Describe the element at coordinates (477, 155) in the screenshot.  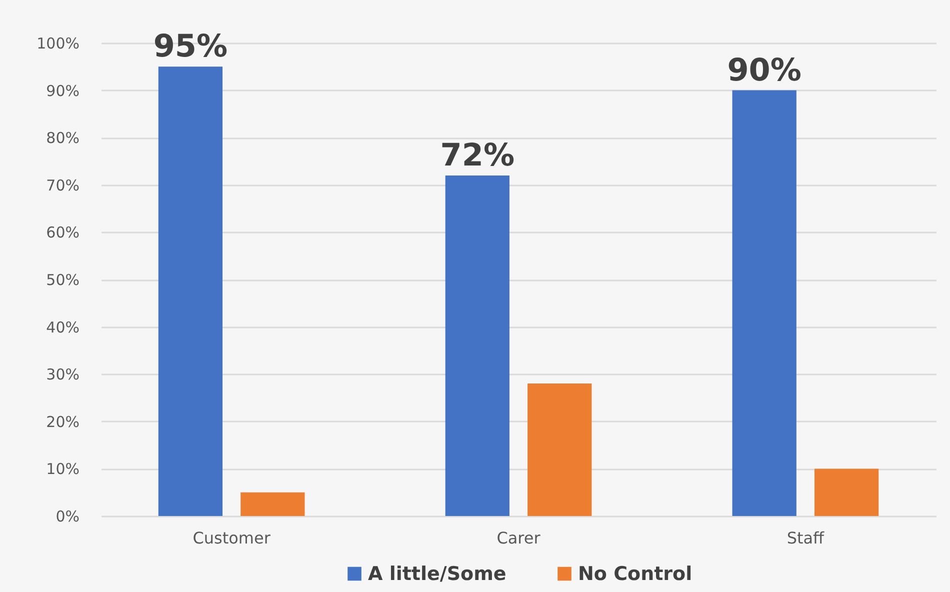
I see `data-label: 72%` at that location.